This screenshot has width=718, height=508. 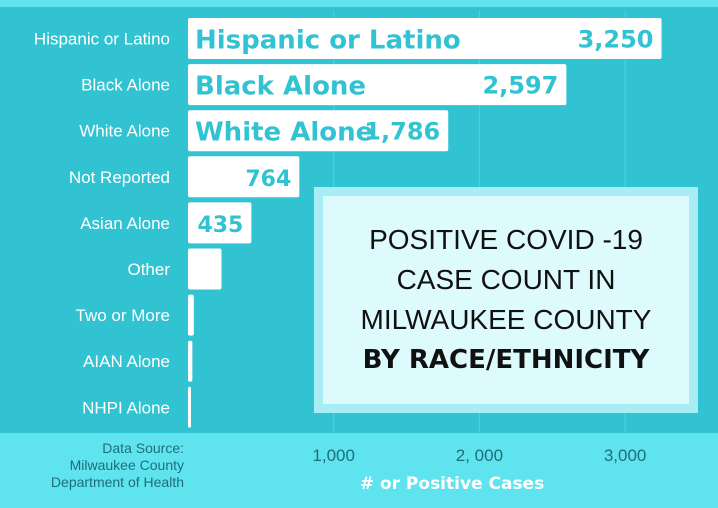 What do you see at coordinates (125, 223) in the screenshot?
I see `category-label: Asian Alone` at bounding box center [125, 223].